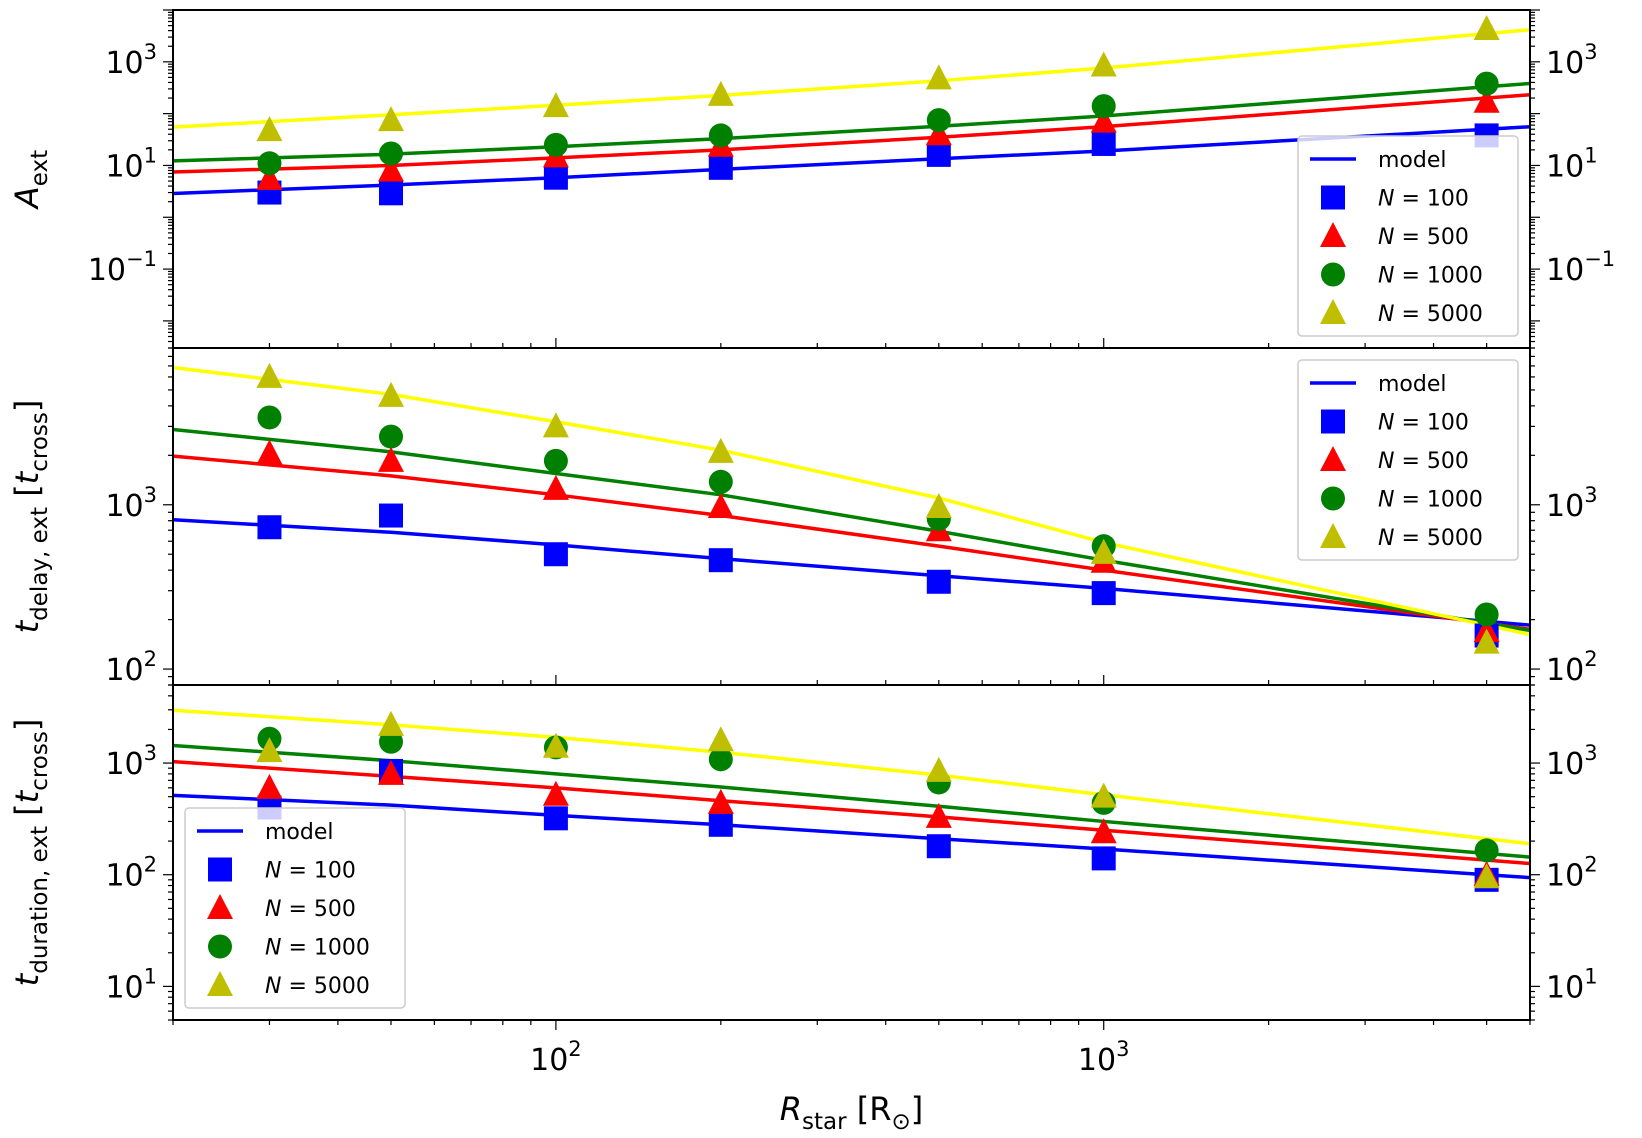  What do you see at coordinates (556, 1057) in the screenshot?
I see `x-tick-label: 10²` at bounding box center [556, 1057].